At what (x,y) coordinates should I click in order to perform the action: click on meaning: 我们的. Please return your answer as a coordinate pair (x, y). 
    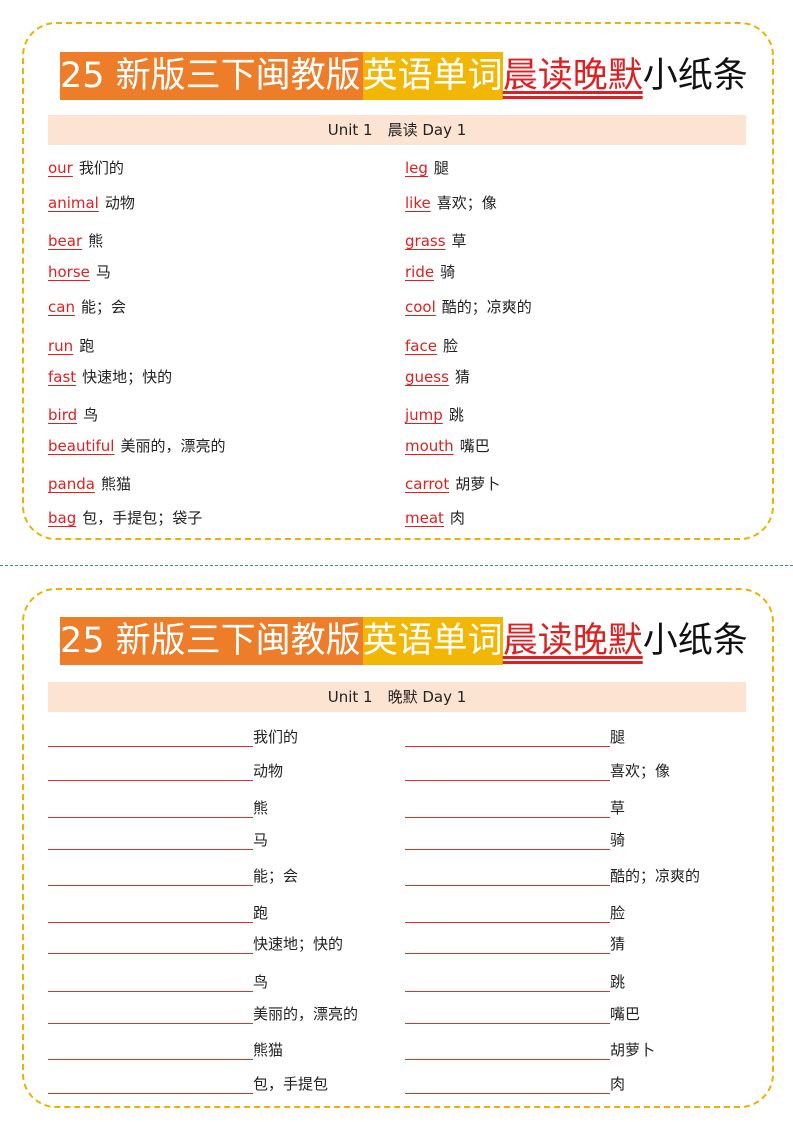
    Looking at the image, I should click on (276, 737).